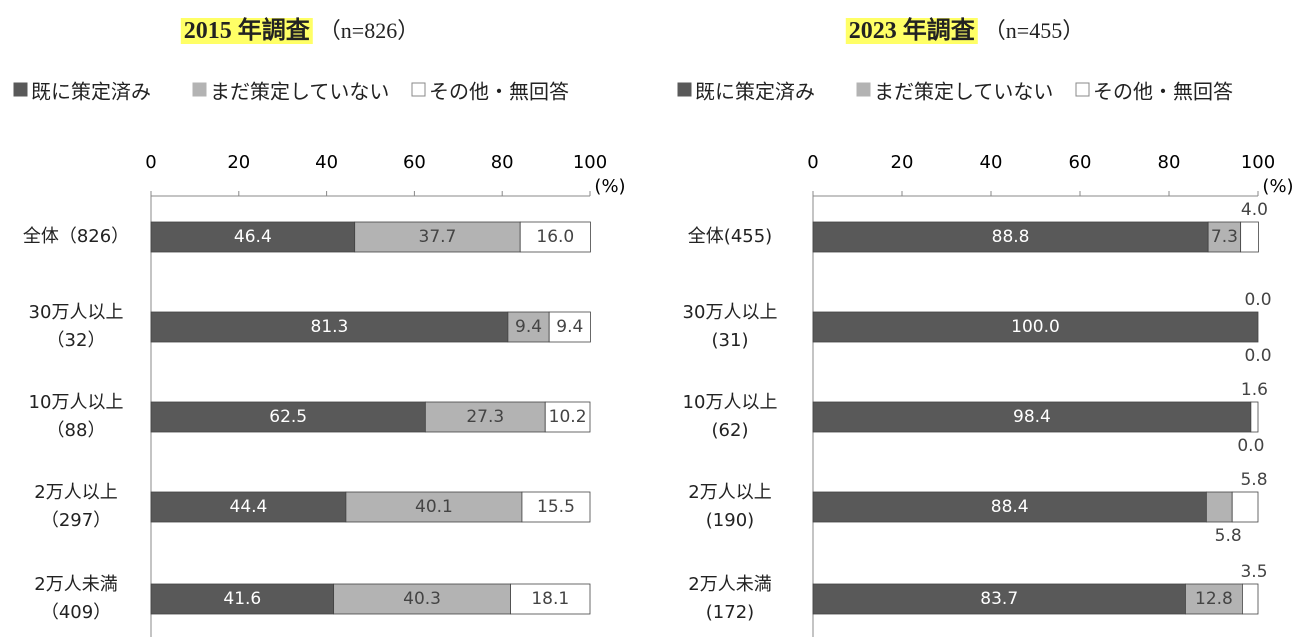 The height and width of the screenshot is (637, 1311). Describe the element at coordinates (76, 416) in the screenshot. I see `y-tick-label: 10万人以上 （88）` at that location.